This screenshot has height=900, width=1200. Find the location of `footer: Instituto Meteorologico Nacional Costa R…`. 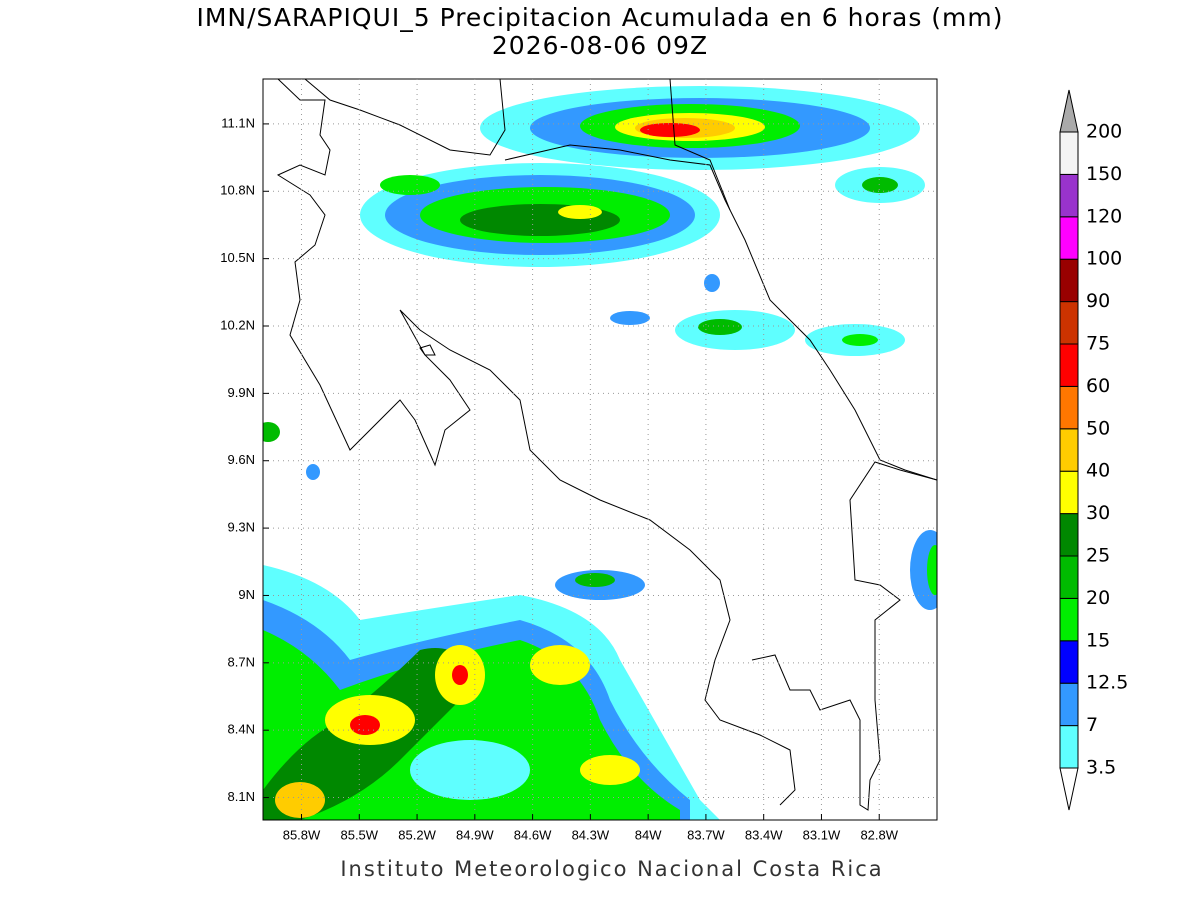

footer: Instituto Meteorologico Nacional Costa R… is located at coordinates (611, 869).